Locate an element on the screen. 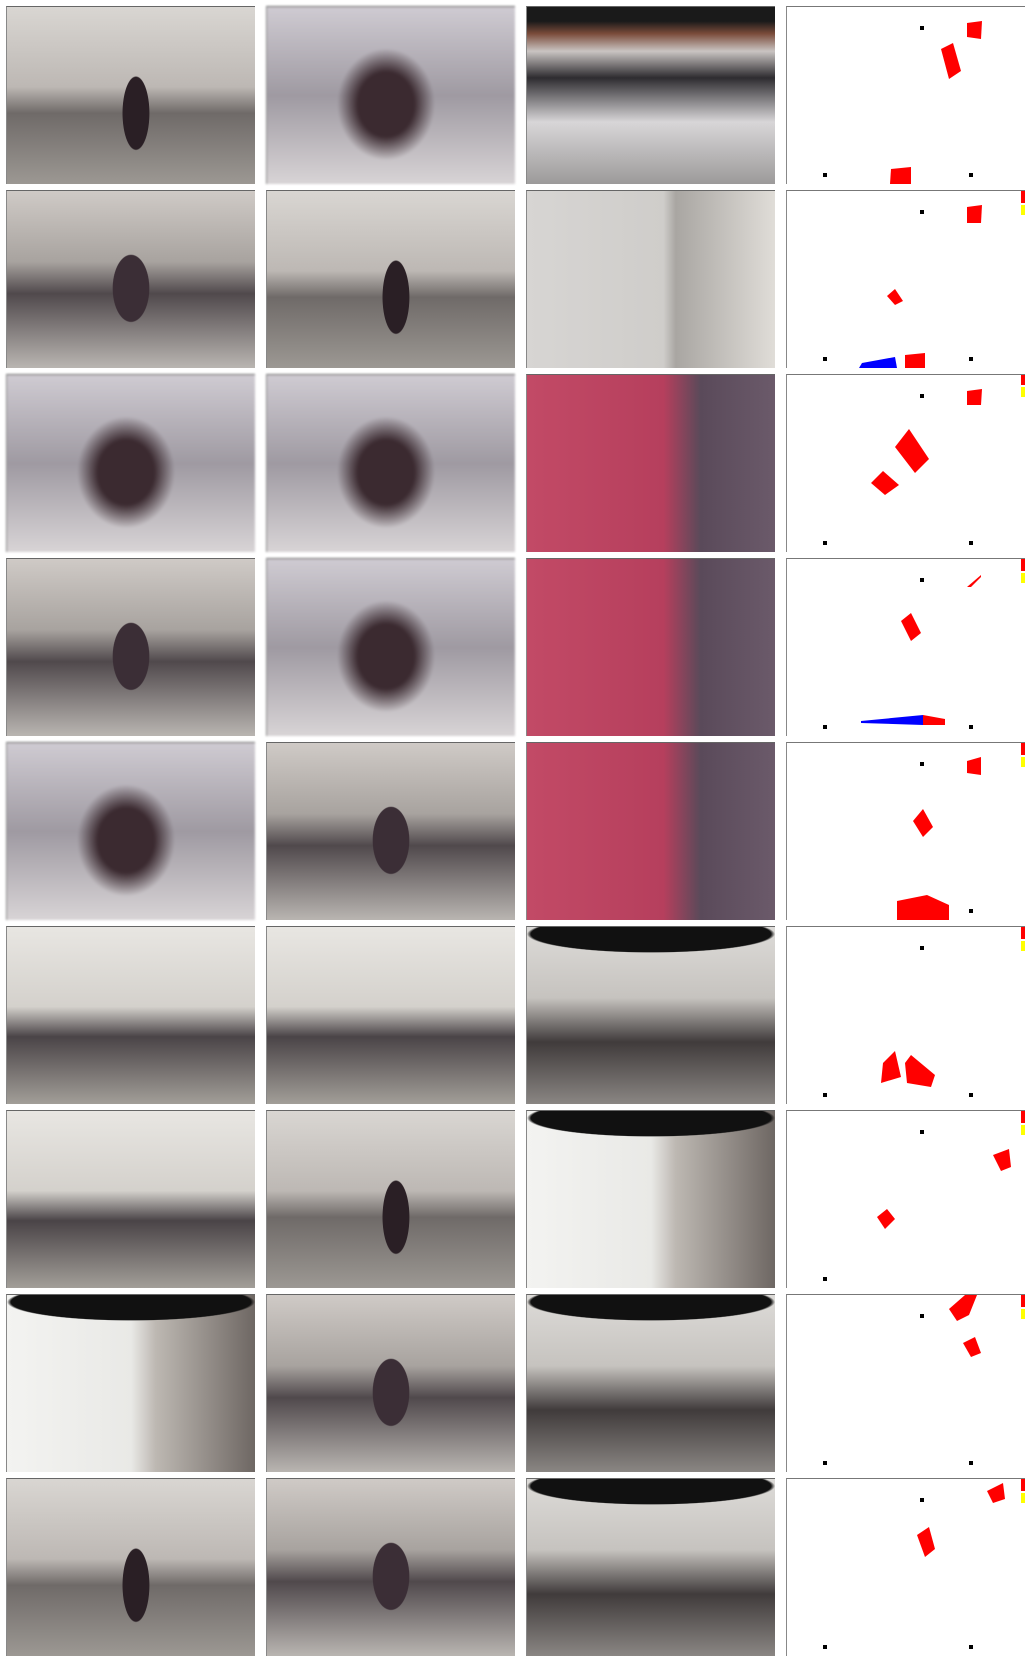 This screenshot has height=1657, width=1031. cell-r9-c2 is located at coordinates (390, 1564).